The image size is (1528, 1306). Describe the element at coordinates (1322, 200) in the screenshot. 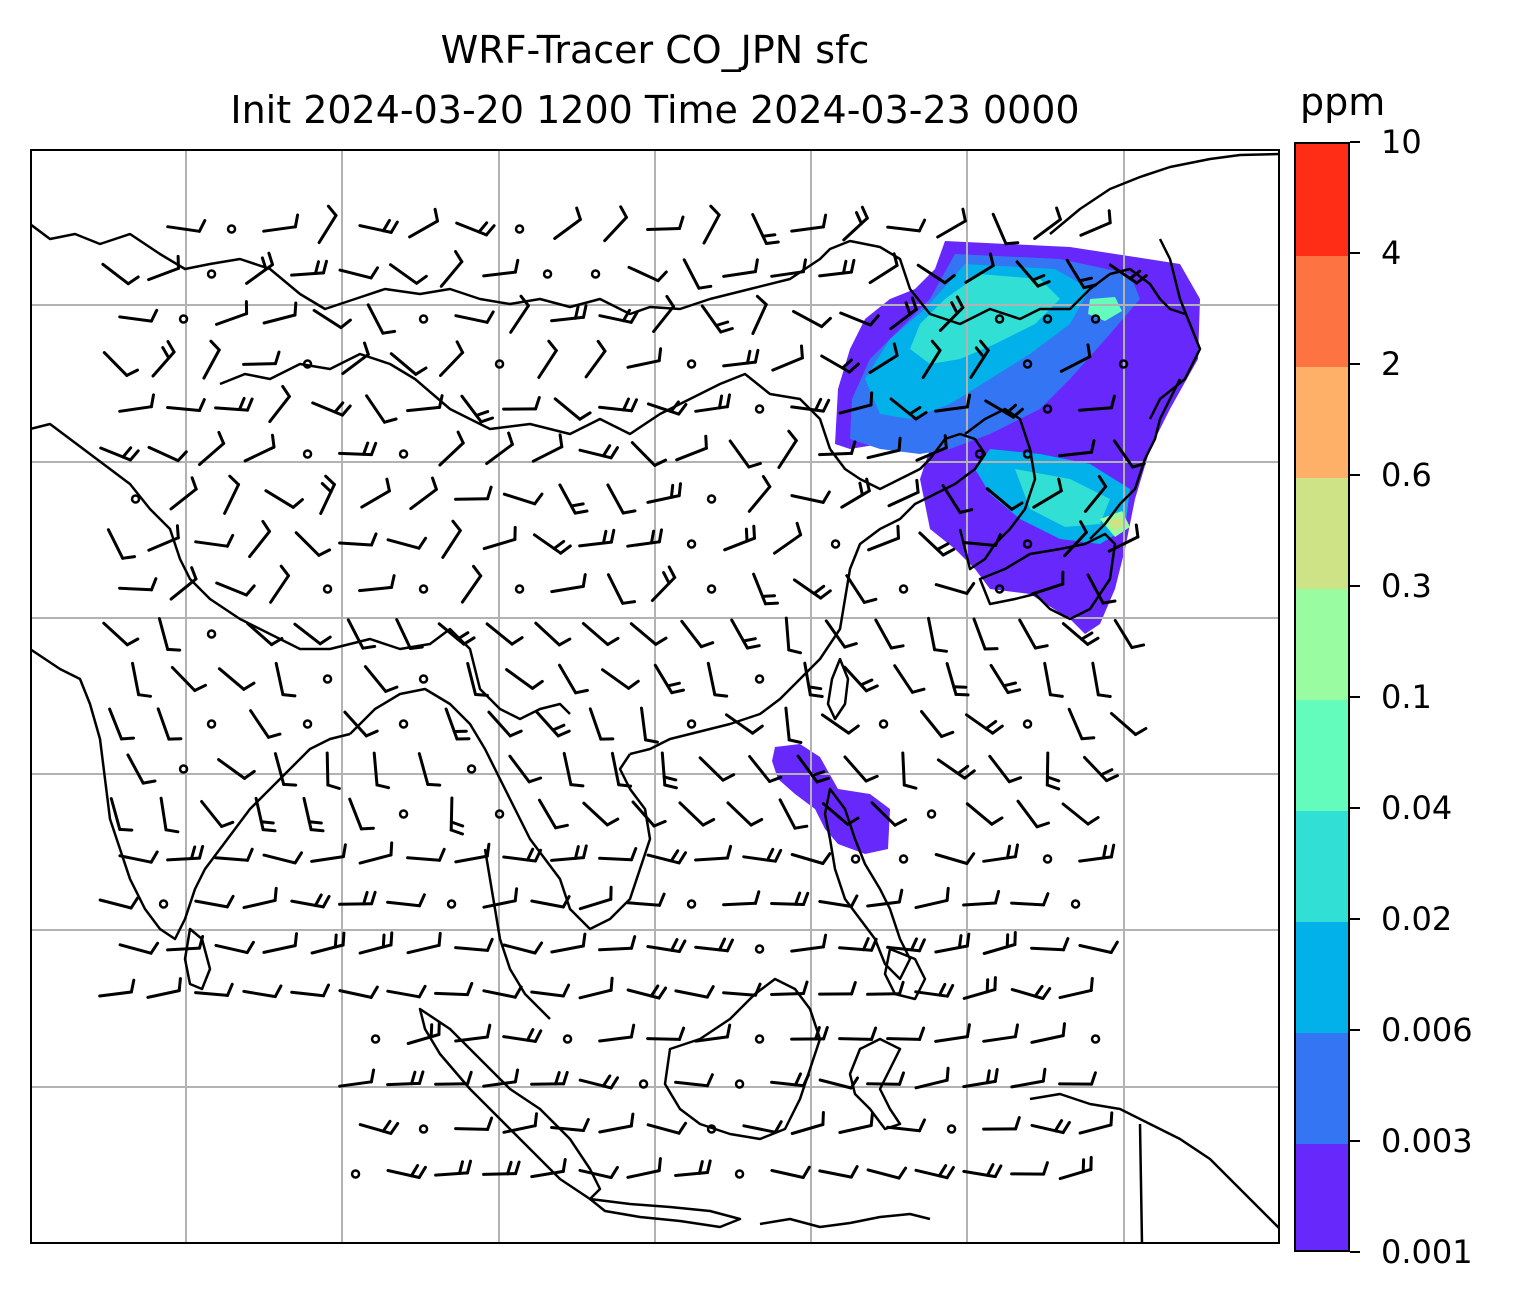

I see `colorbar-band` at that location.